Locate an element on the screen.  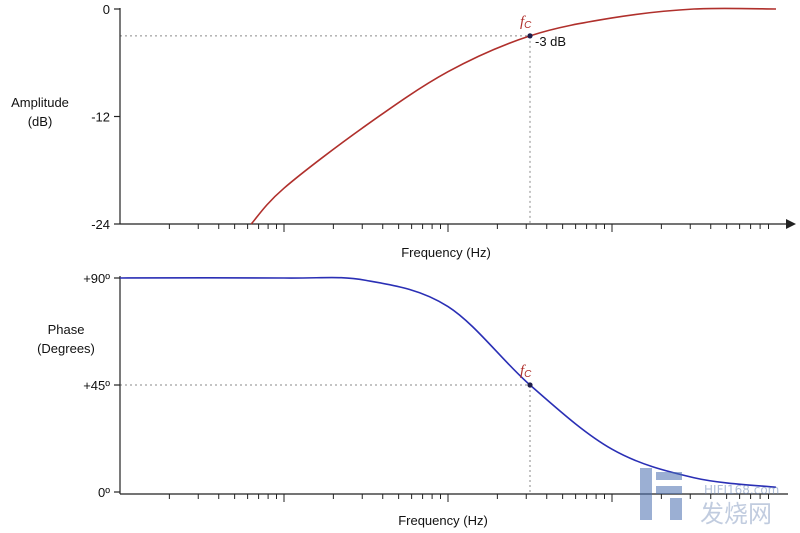
watermark-text: 发烧网 is located at coordinates (736, 514).